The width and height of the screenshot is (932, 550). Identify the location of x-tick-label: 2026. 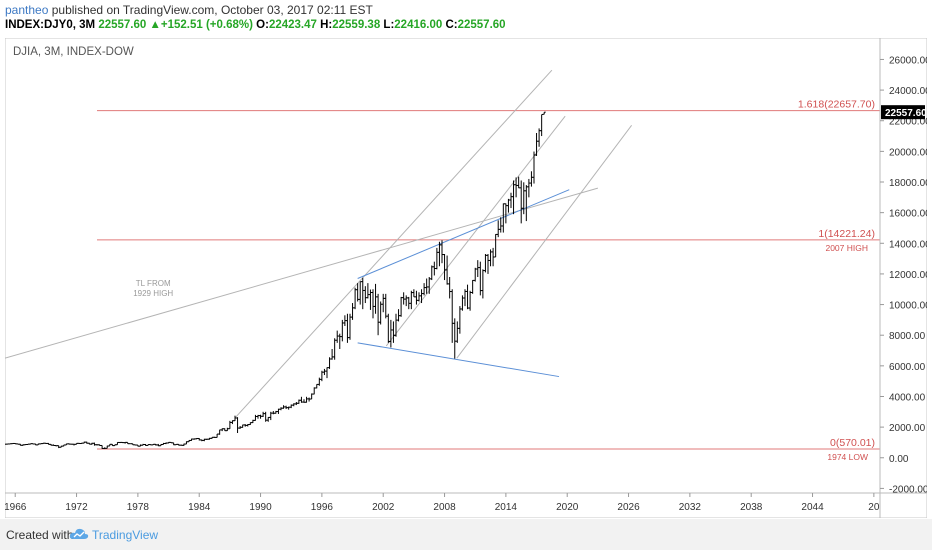
(628, 507).